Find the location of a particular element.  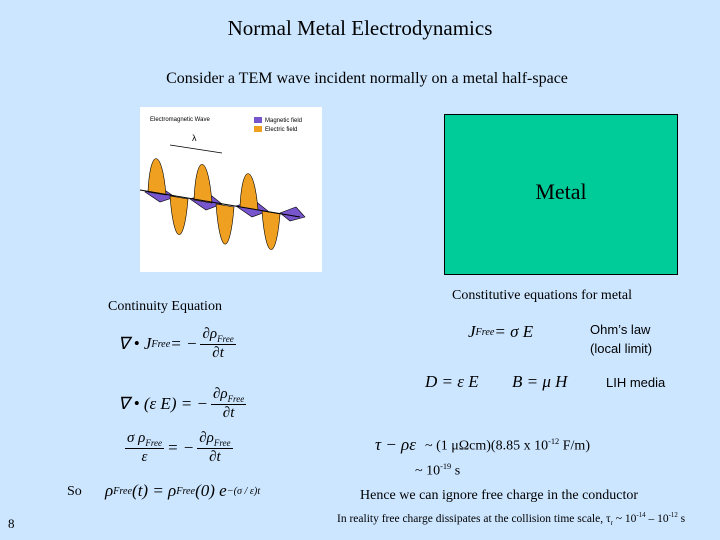

metal-block: Metal is located at coordinates (561, 194).